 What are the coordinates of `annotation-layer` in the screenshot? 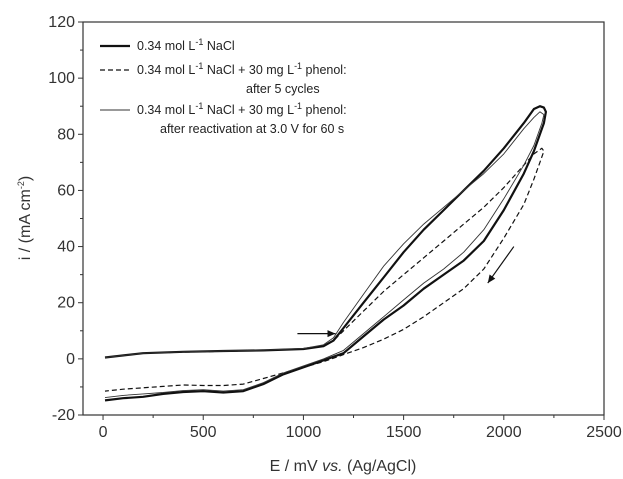 It's located at (406, 292).